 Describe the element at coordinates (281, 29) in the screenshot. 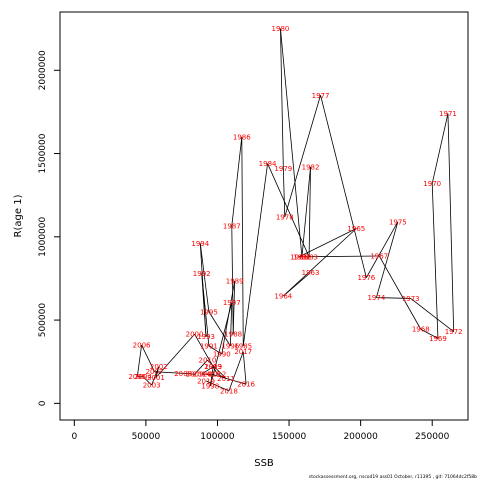

I see `point-label-1980: 1980` at that location.